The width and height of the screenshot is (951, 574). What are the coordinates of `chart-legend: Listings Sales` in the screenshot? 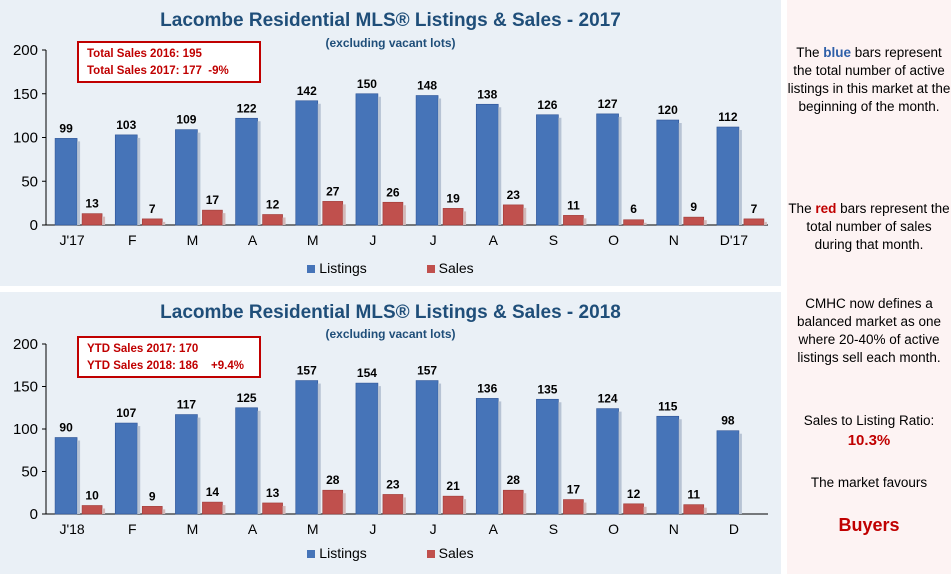 It's located at (390, 268).